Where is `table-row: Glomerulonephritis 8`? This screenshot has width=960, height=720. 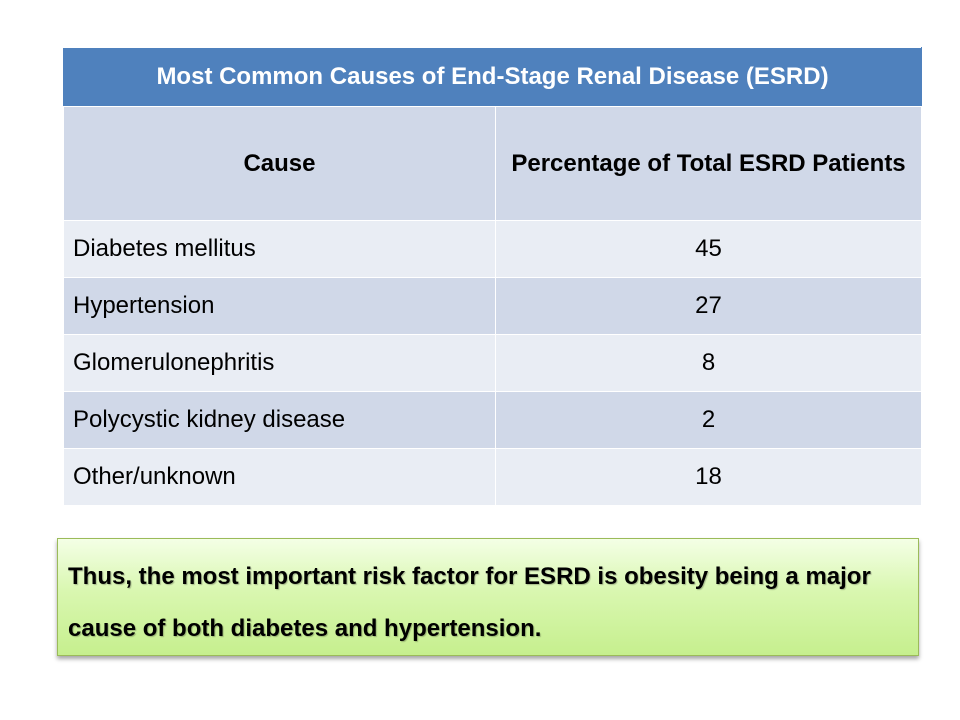 table-row: Glomerulonephritis 8 is located at coordinates (493, 363).